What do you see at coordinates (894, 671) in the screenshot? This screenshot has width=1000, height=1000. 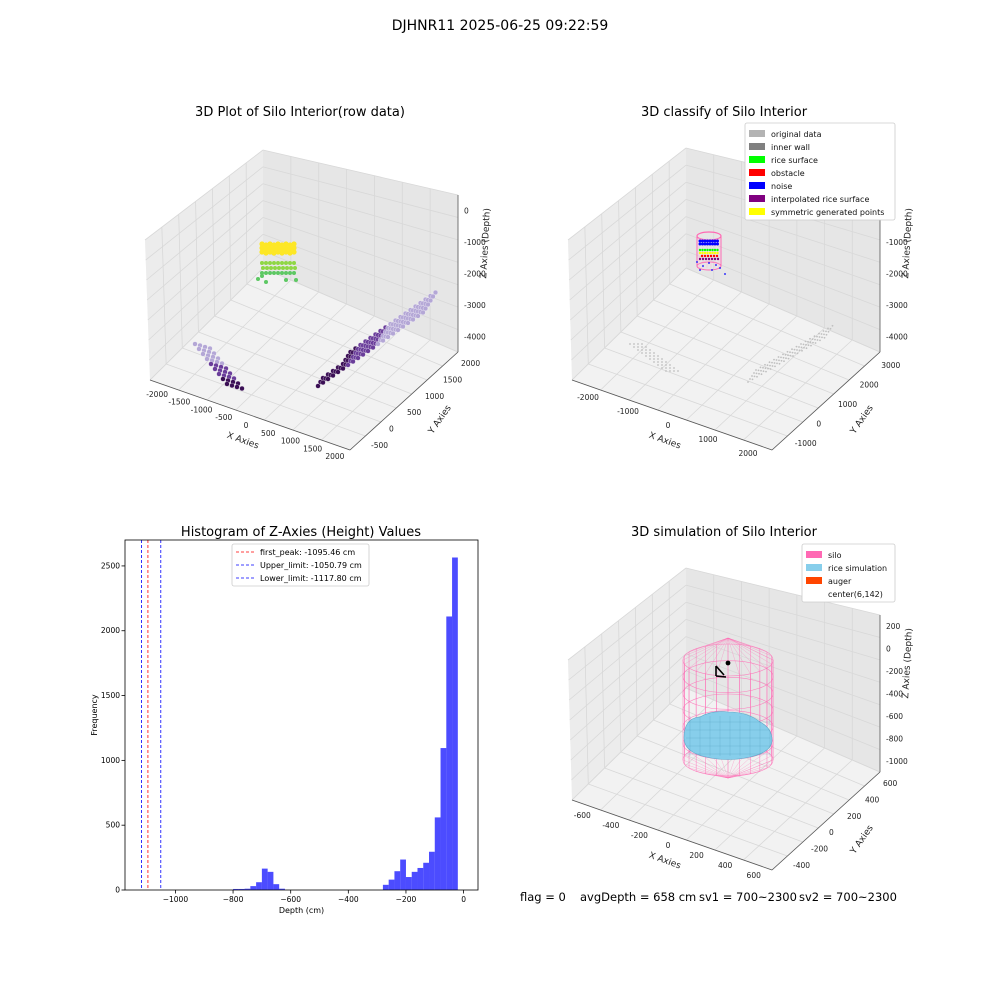 I see `p4-z-tick-label: -200` at bounding box center [894, 671].